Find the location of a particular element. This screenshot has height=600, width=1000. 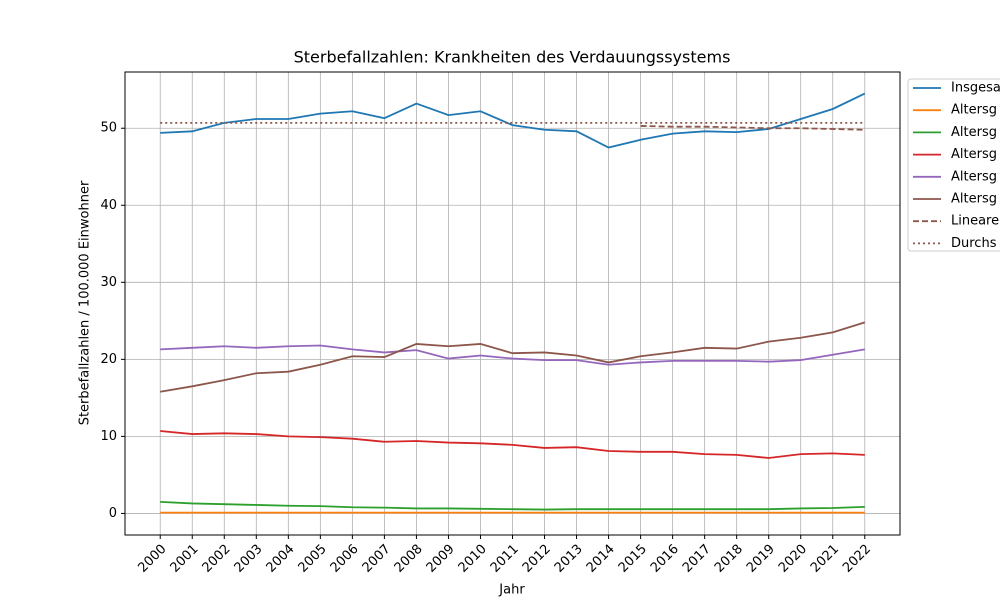

x-tick-label: 2004 is located at coordinates (281, 559).